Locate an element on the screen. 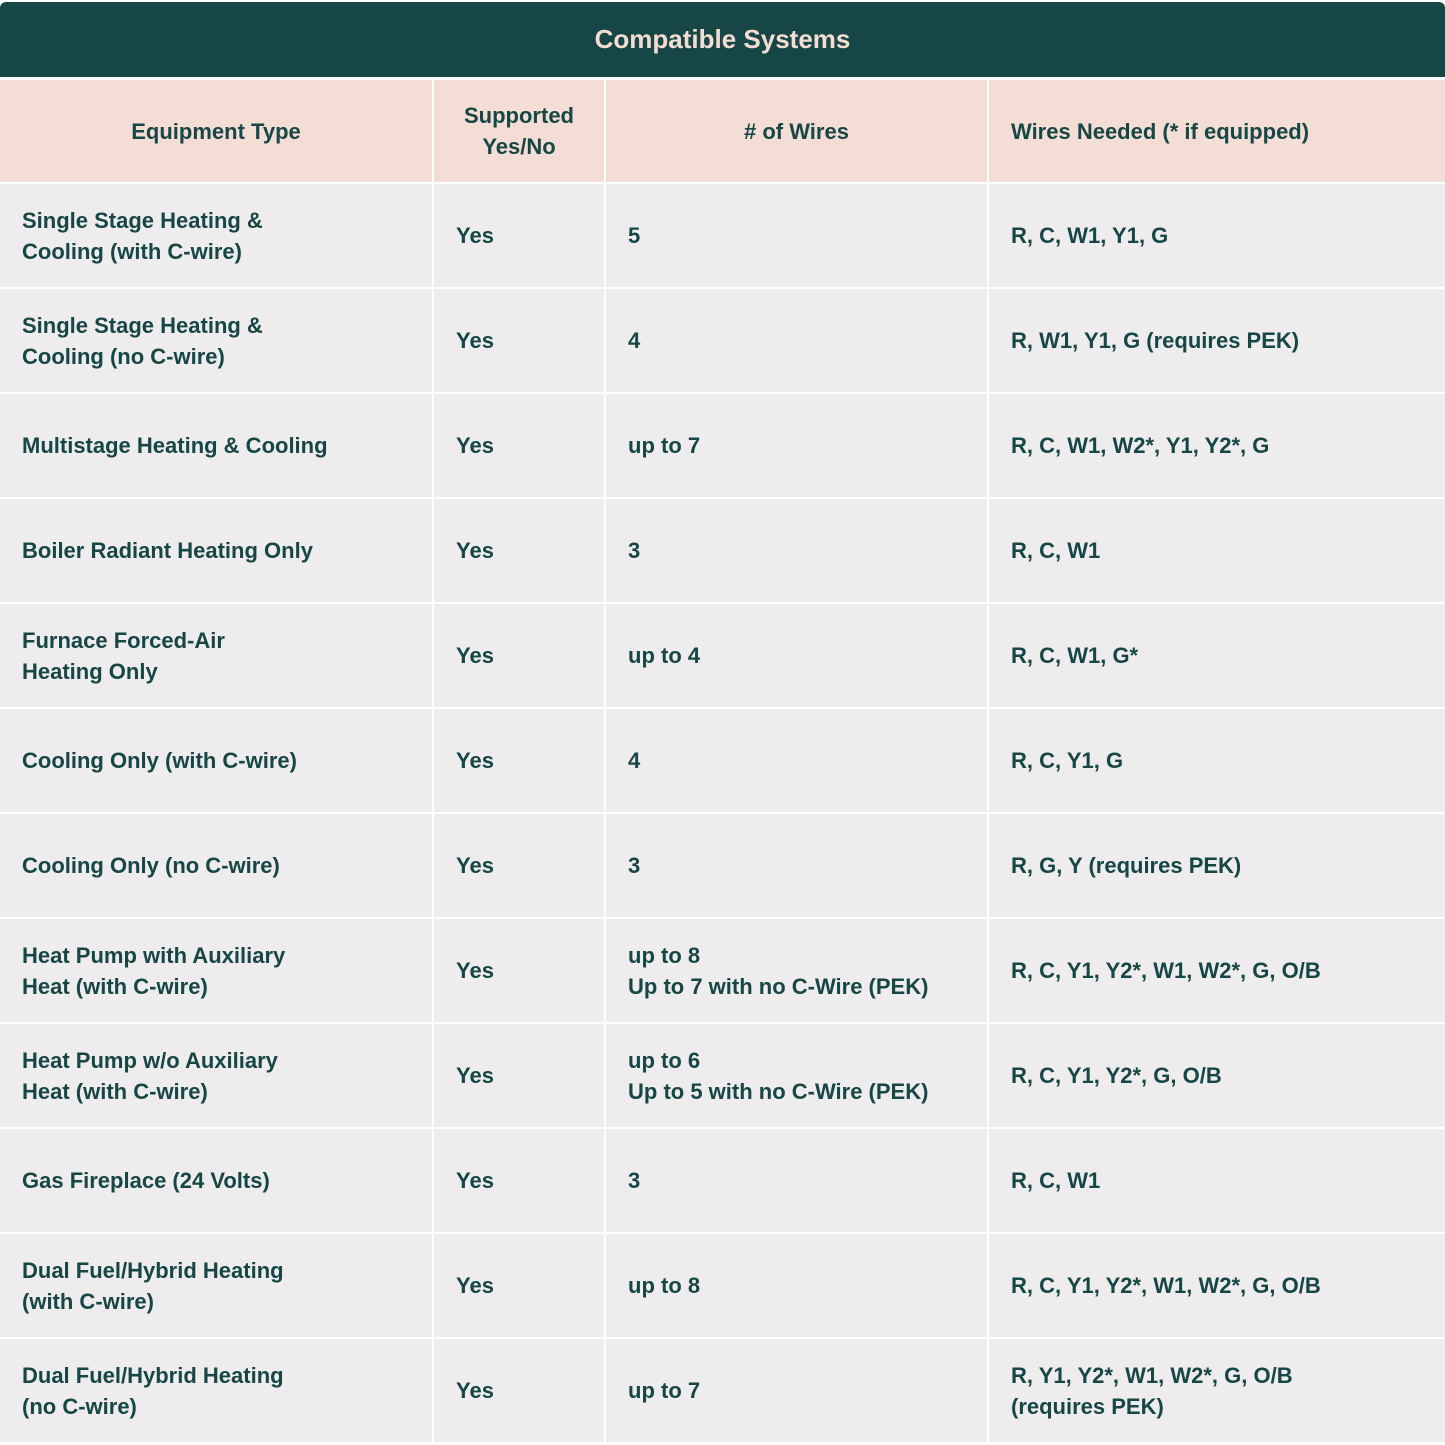 This screenshot has height=1445, width=1445. equipment-type-cell: Cooling Only (with C-wire) is located at coordinates (216, 760).